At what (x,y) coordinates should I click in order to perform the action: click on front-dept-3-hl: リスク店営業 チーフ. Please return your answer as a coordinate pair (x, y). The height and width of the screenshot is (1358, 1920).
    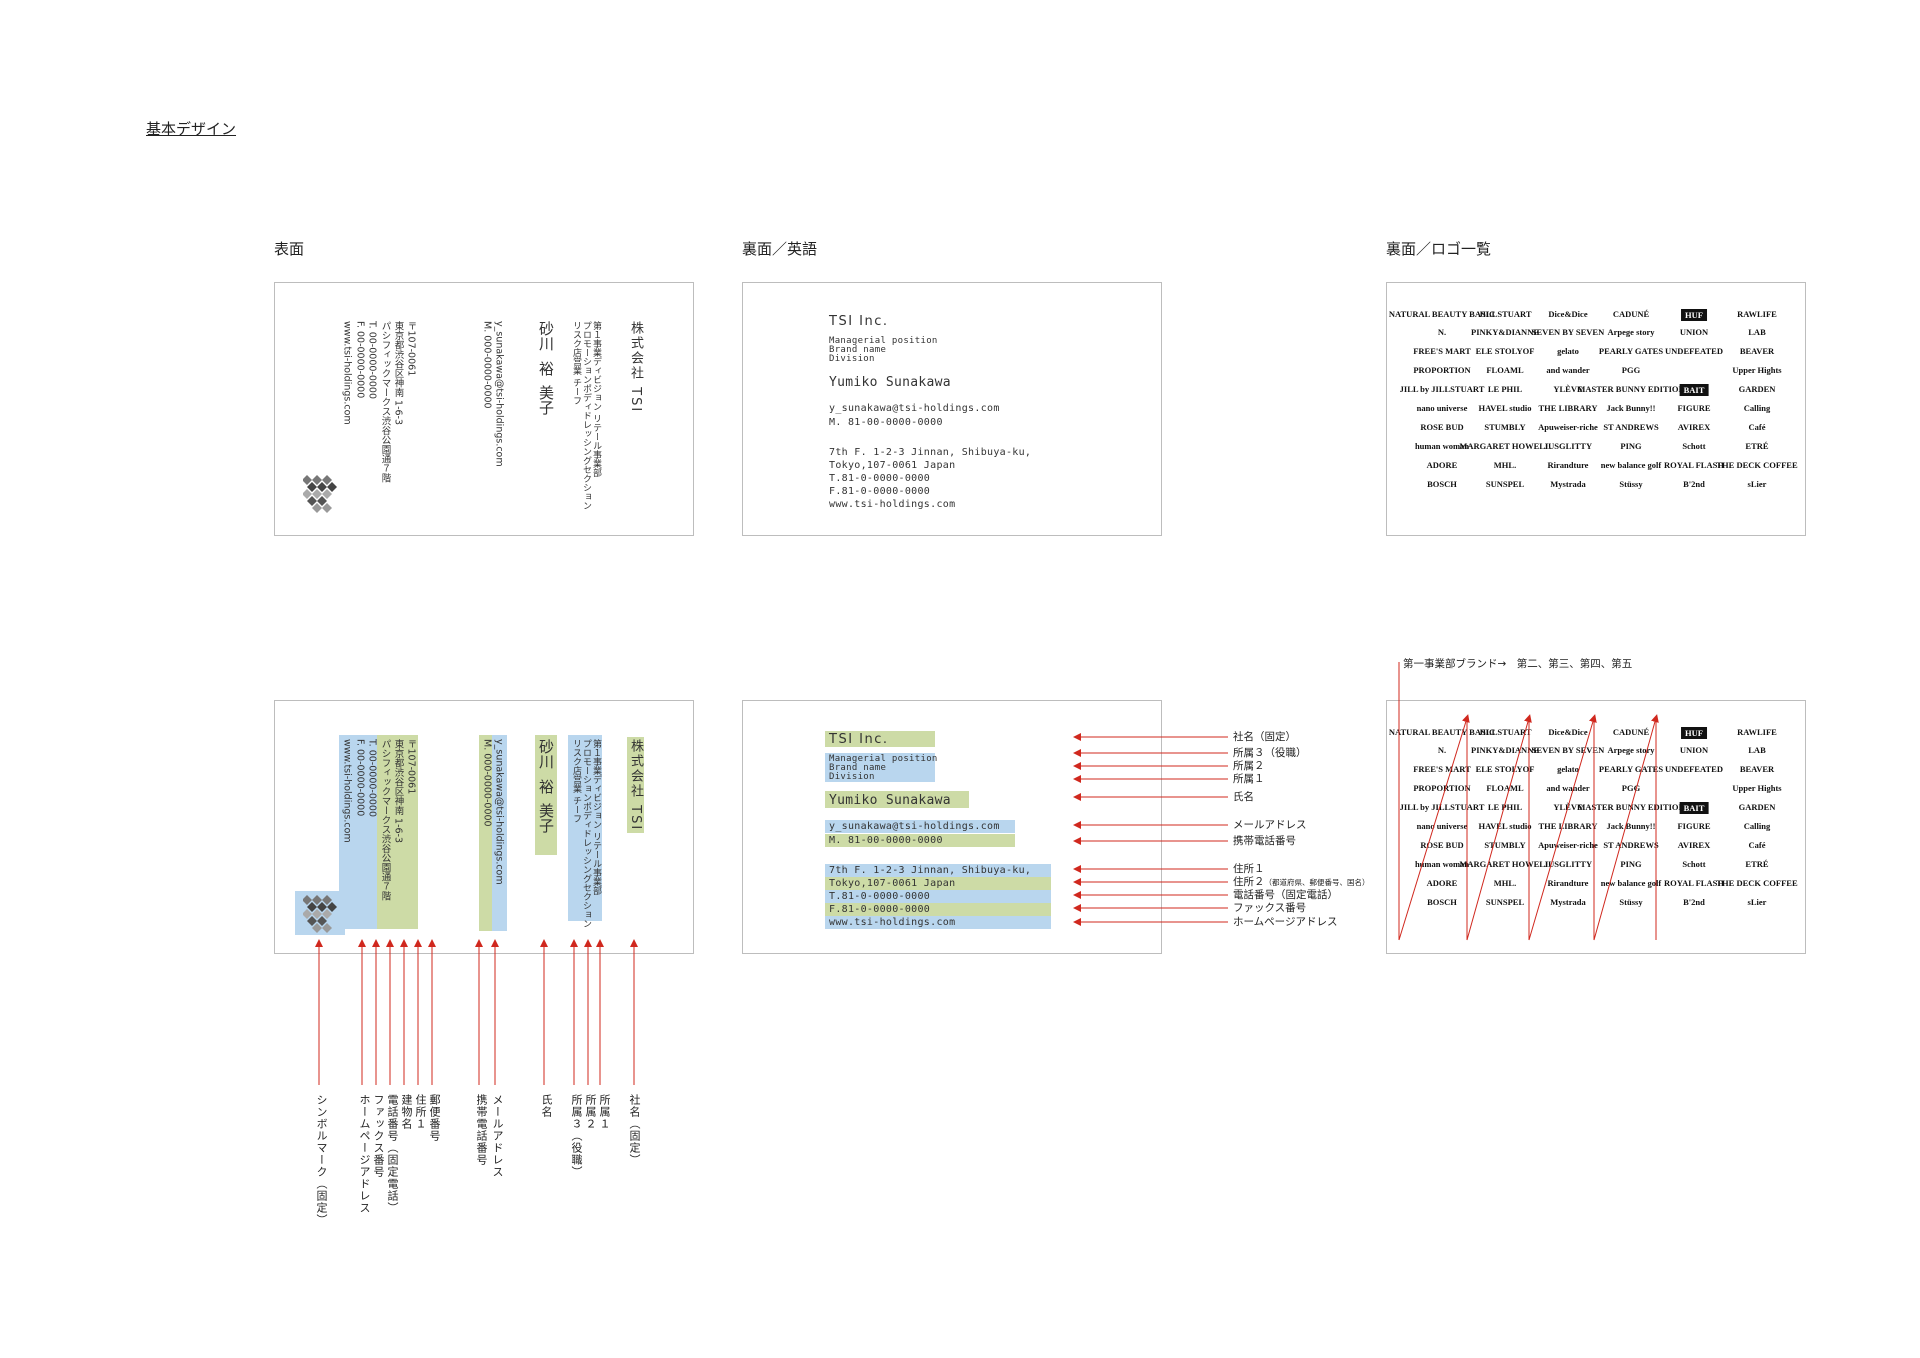
    Looking at the image, I should click on (576, 781).